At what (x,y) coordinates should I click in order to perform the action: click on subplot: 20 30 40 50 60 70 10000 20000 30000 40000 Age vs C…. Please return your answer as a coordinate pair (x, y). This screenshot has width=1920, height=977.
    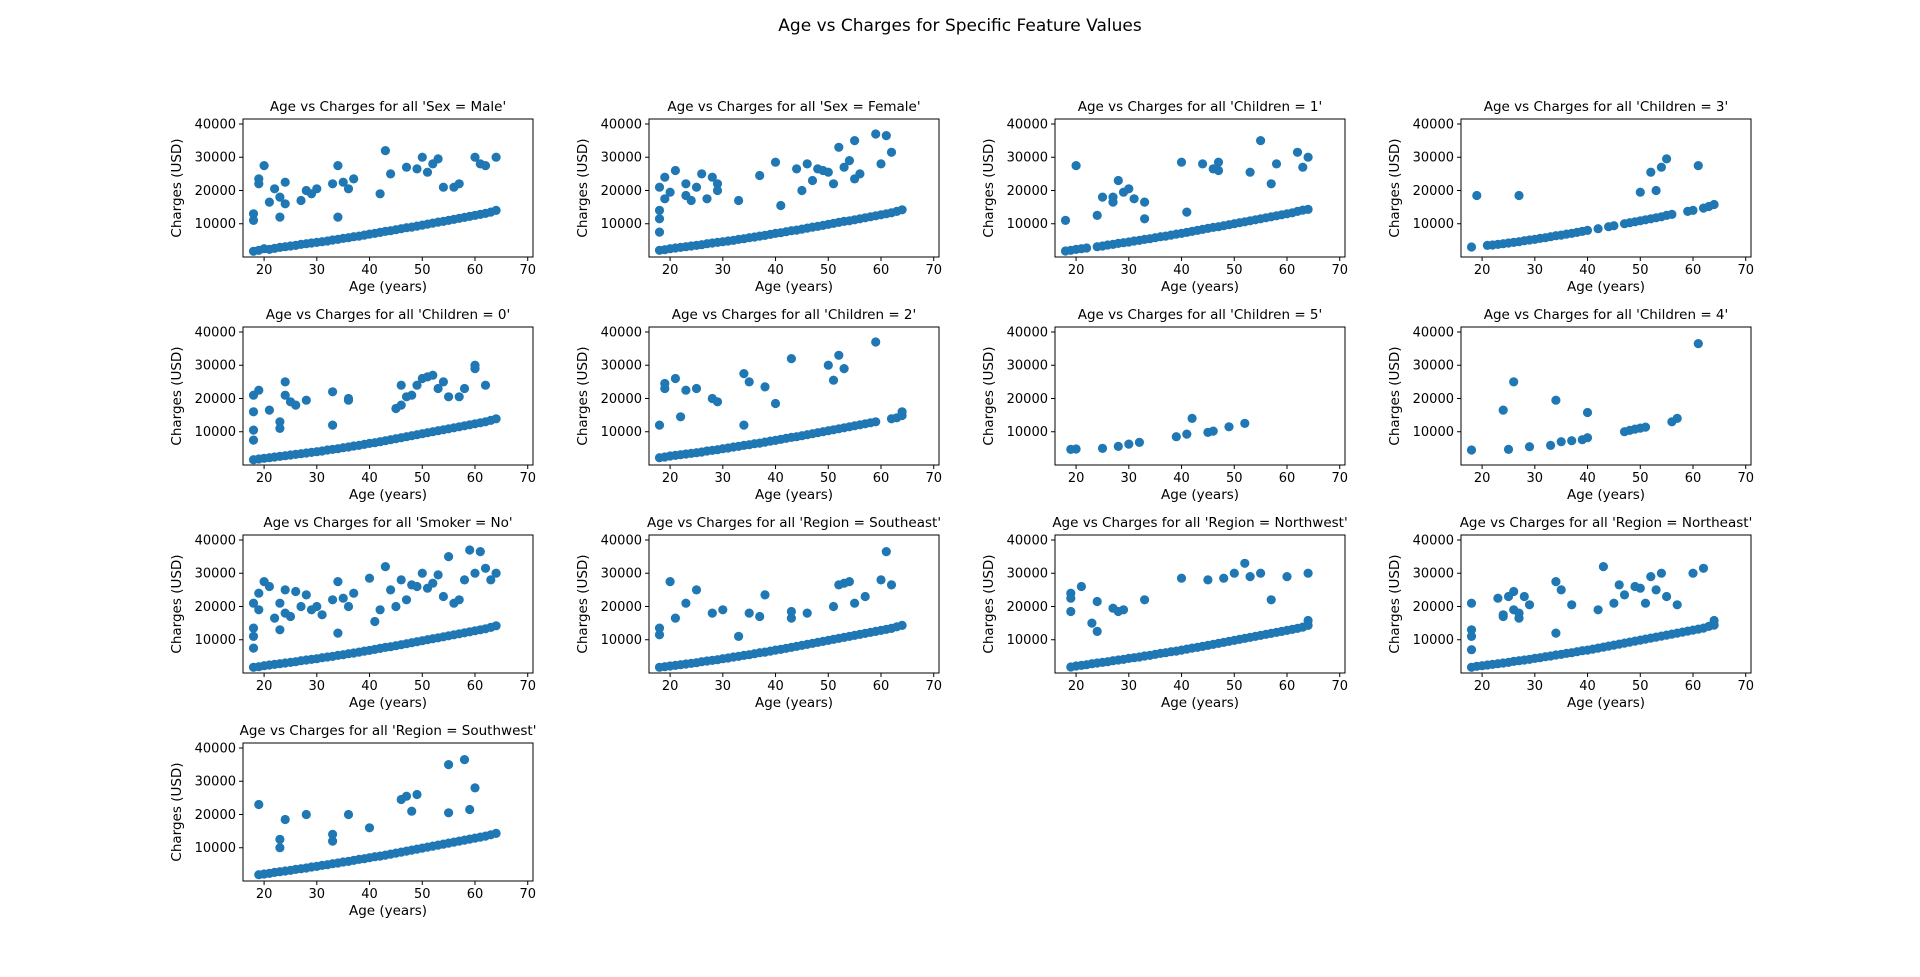
    Looking at the image, I should click on (1164, 405).